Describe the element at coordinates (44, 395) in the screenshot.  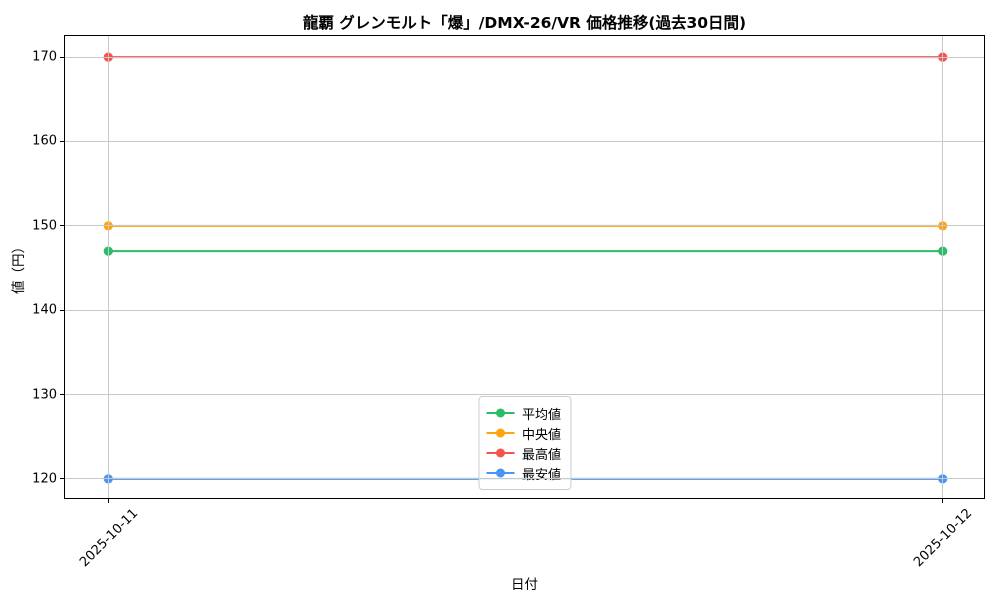
I see `y-tick-label: 130` at that location.